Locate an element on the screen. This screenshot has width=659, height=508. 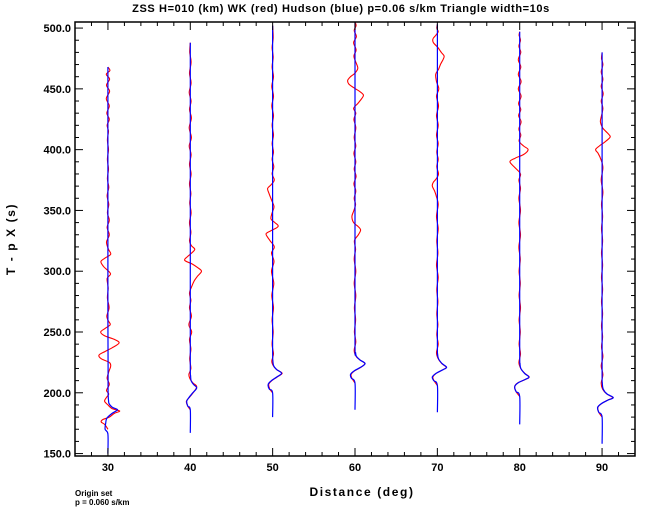
x-tick-label: 30 is located at coordinates (108, 468).